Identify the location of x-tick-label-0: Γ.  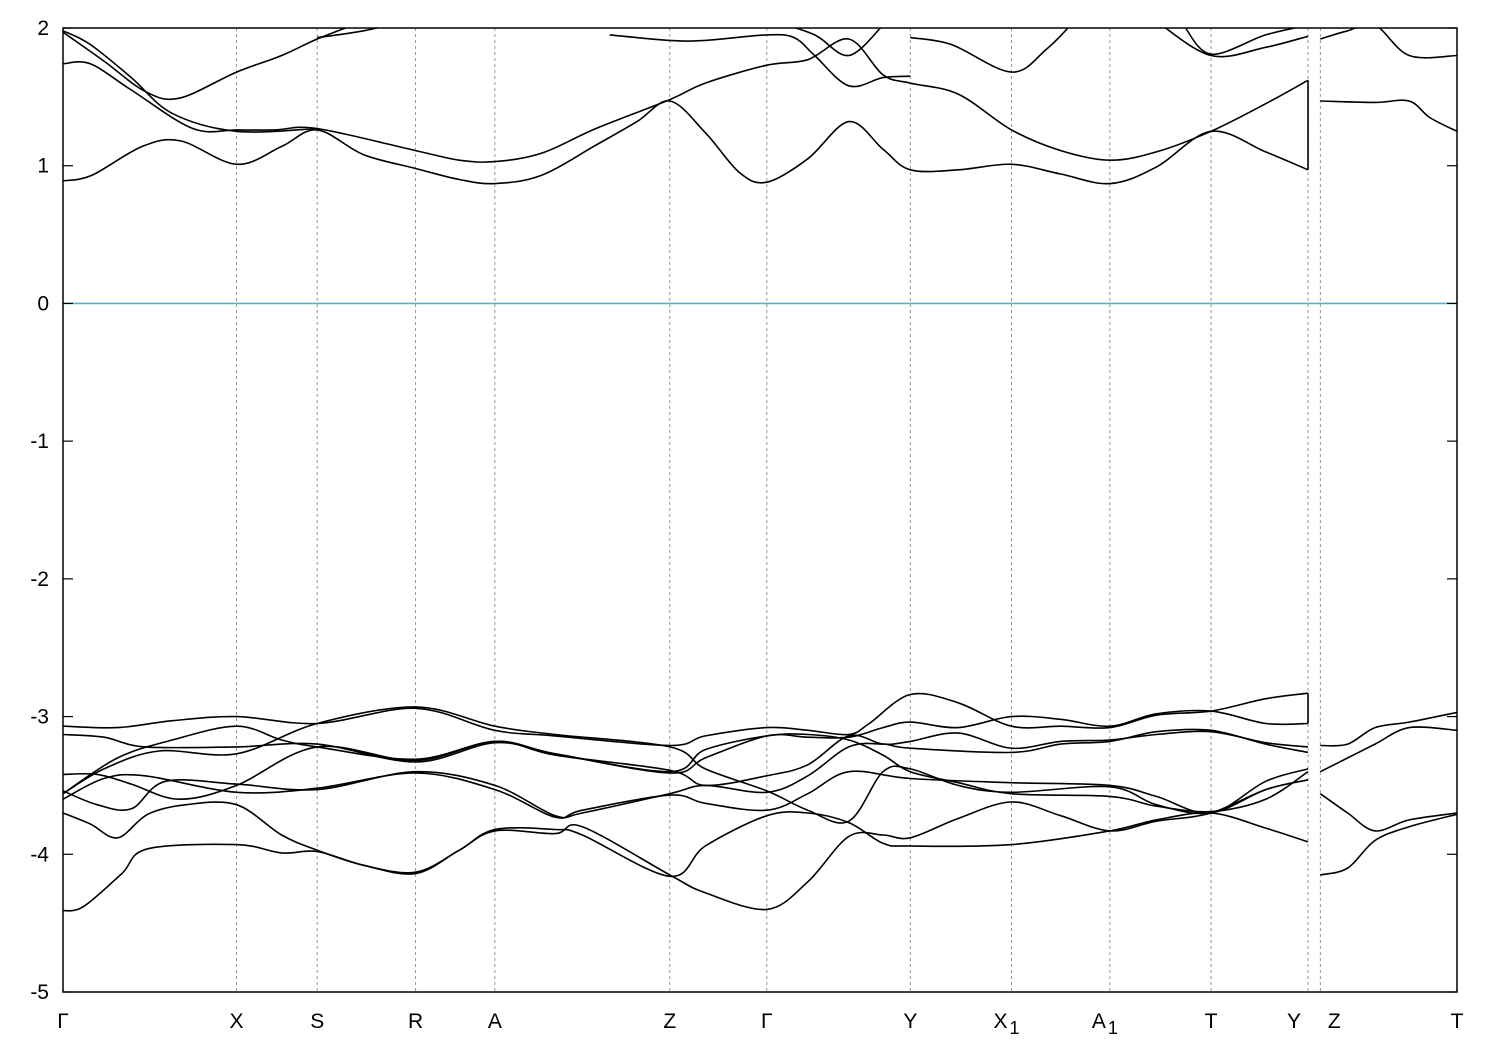
(63, 1021).